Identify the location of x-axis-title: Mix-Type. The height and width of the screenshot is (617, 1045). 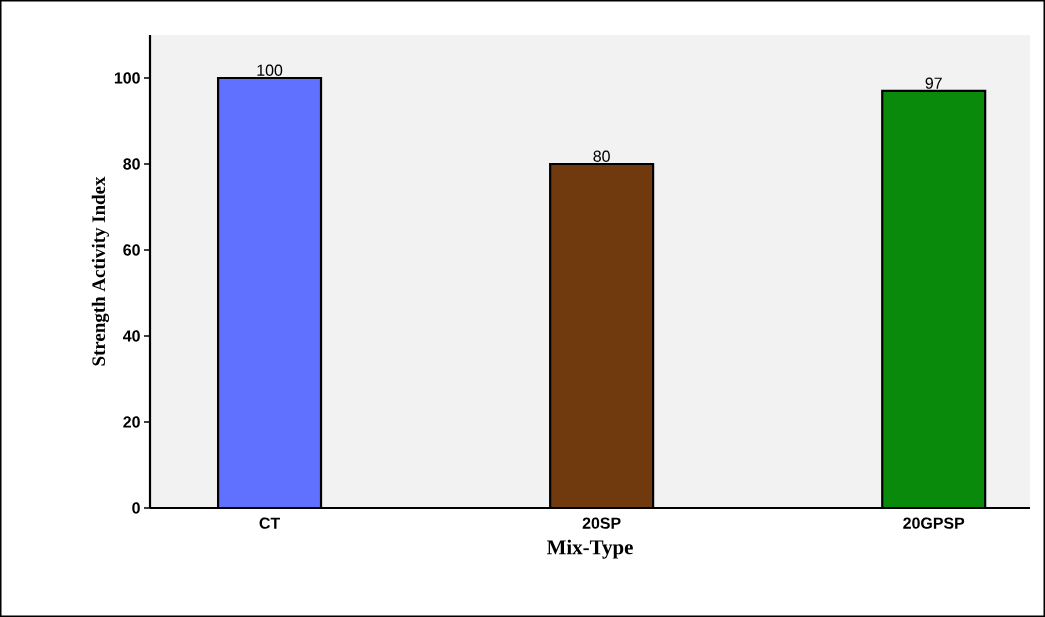
(589, 549).